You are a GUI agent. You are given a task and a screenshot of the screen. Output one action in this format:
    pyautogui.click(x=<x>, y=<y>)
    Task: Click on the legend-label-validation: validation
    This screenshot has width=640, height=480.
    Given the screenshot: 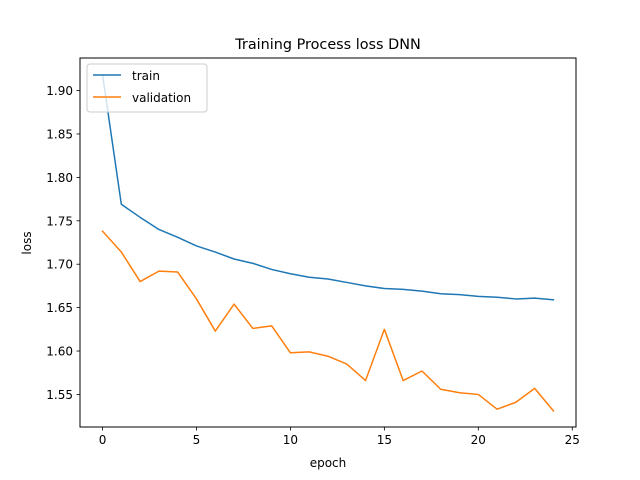 What is the action you would take?
    pyautogui.click(x=161, y=98)
    